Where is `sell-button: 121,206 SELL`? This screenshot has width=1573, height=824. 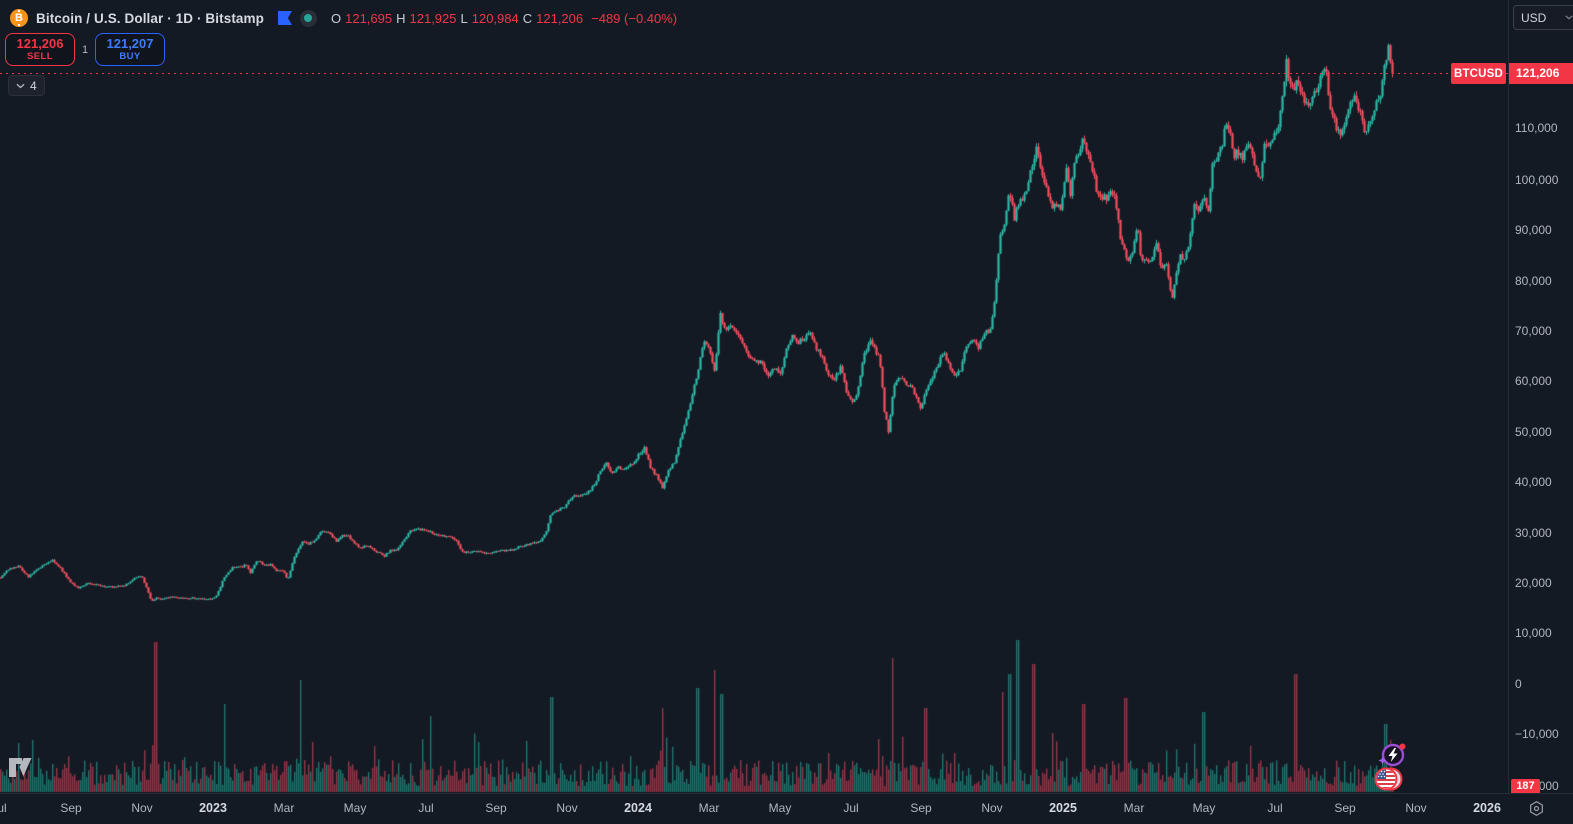
sell-button: 121,206 SELL is located at coordinates (40, 49).